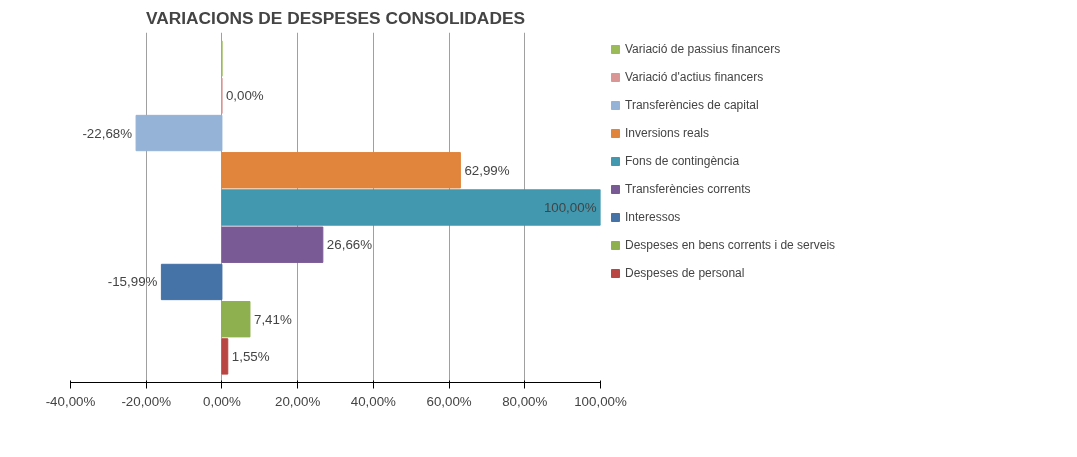  I want to click on x-tick-label: 40,00%, so click(373, 401).